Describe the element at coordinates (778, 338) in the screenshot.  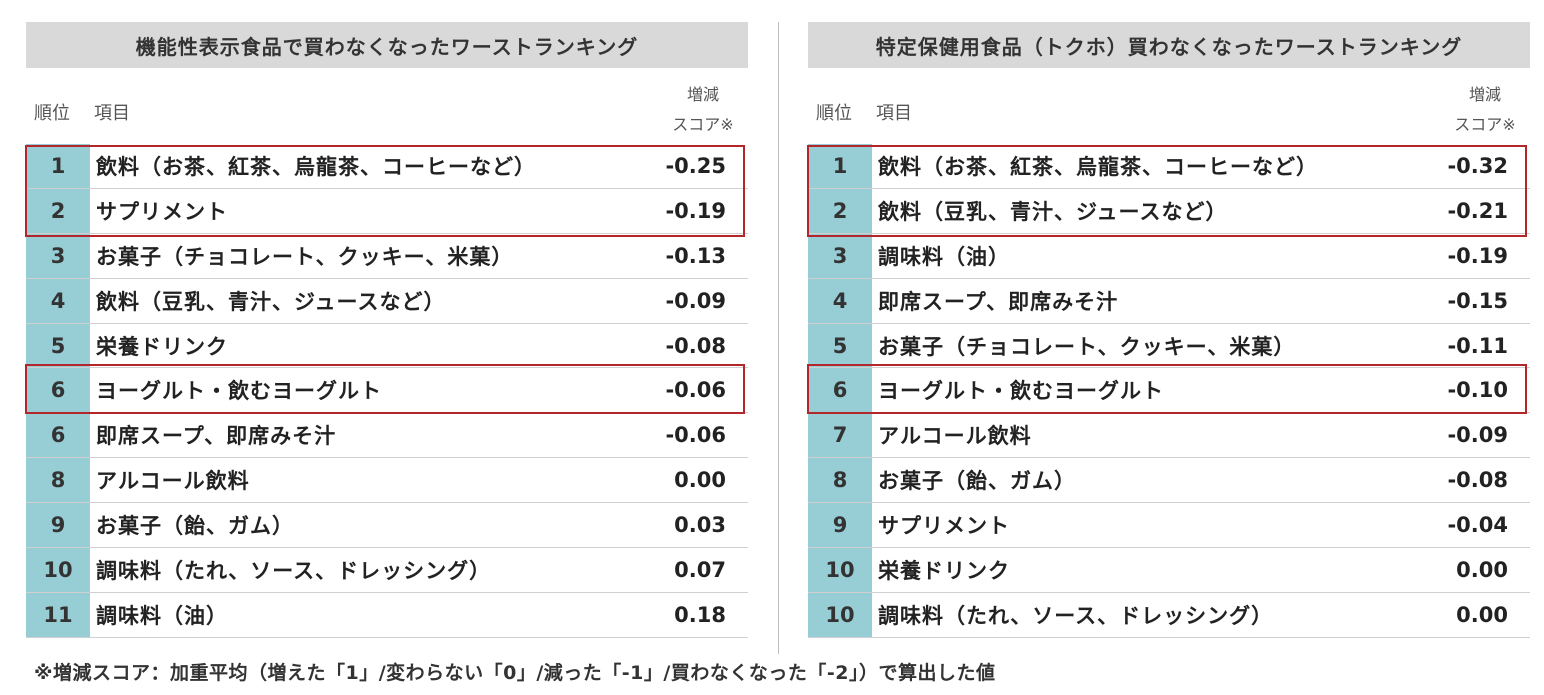
I see `panel-divider` at that location.